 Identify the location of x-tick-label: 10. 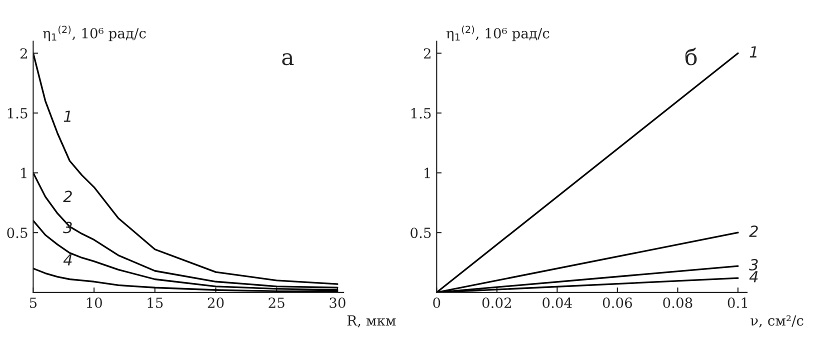
(94, 303).